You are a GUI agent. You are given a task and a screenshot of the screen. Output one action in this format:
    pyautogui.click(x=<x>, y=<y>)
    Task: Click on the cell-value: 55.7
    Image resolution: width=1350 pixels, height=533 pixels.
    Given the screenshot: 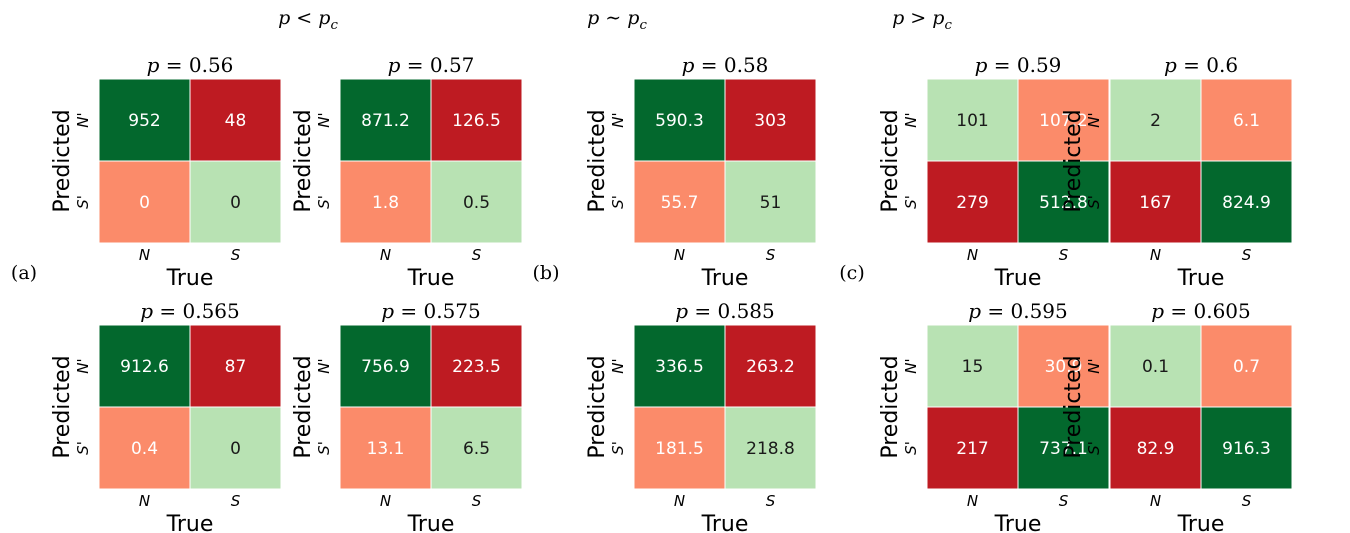 What is the action you would take?
    pyautogui.click(x=680, y=203)
    